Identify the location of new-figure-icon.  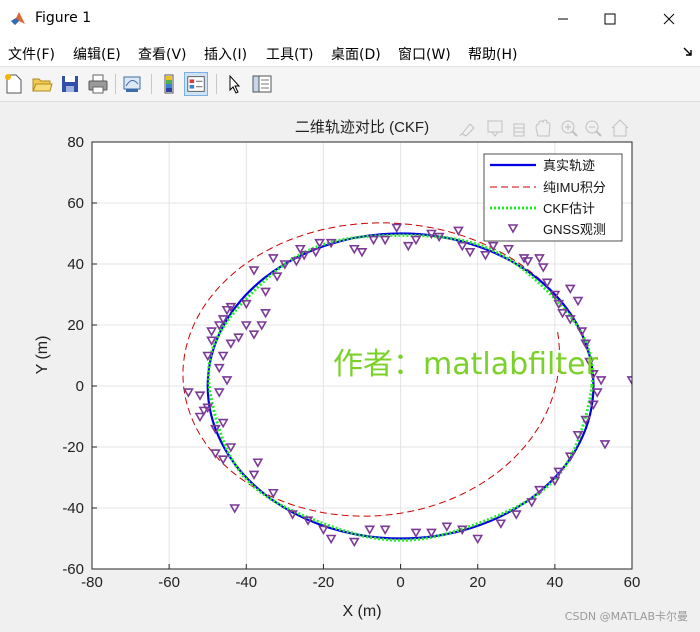
(14, 84).